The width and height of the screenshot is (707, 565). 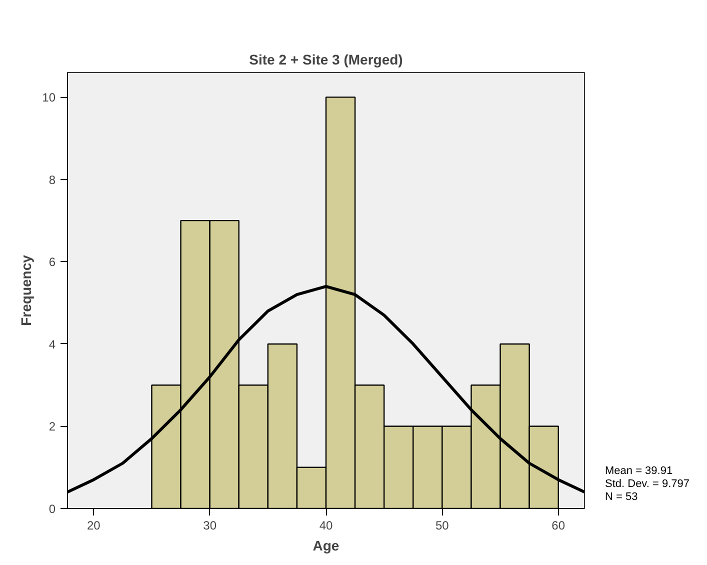 What do you see at coordinates (52, 179) in the screenshot?
I see `y-tick-label: 8` at bounding box center [52, 179].